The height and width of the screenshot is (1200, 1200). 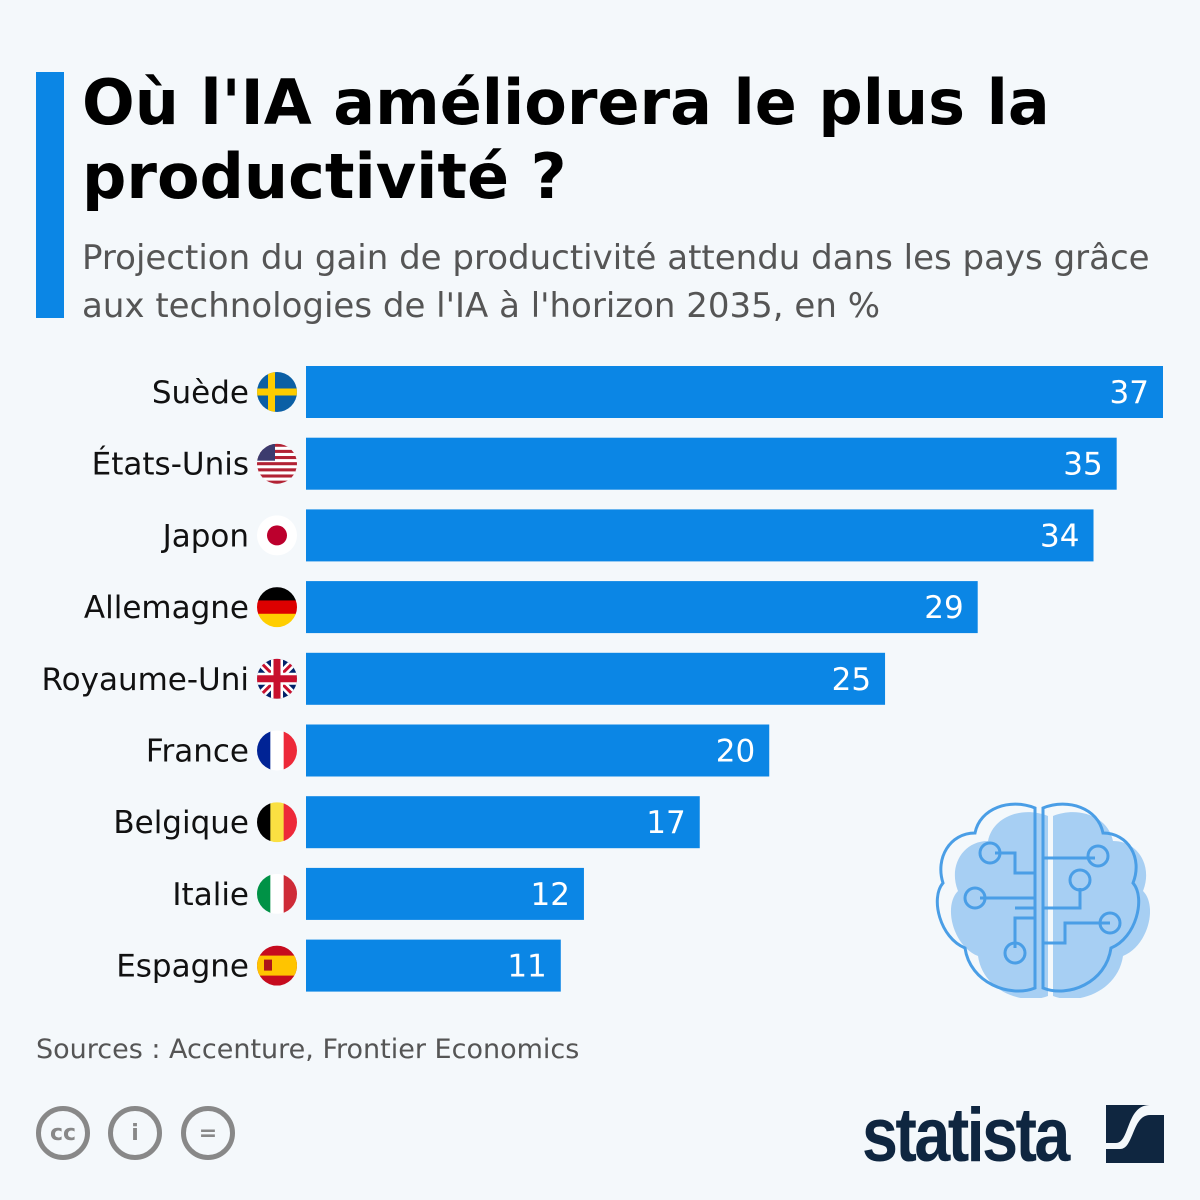 I want to click on value-label: 20, so click(x=735, y=752).